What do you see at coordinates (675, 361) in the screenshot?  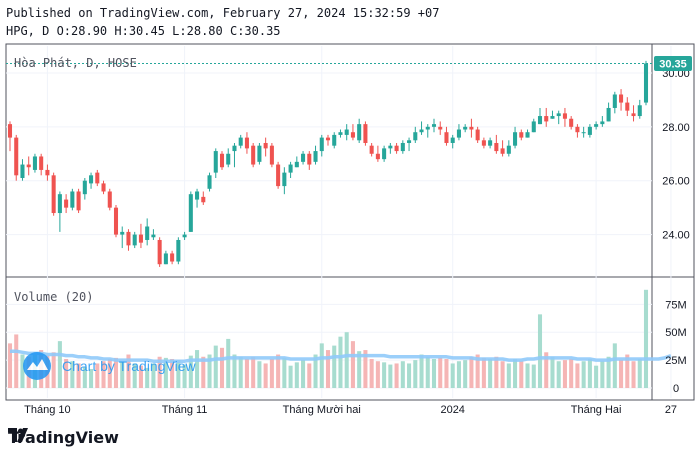 I see `volume-tick-label: 25M` at bounding box center [675, 361].